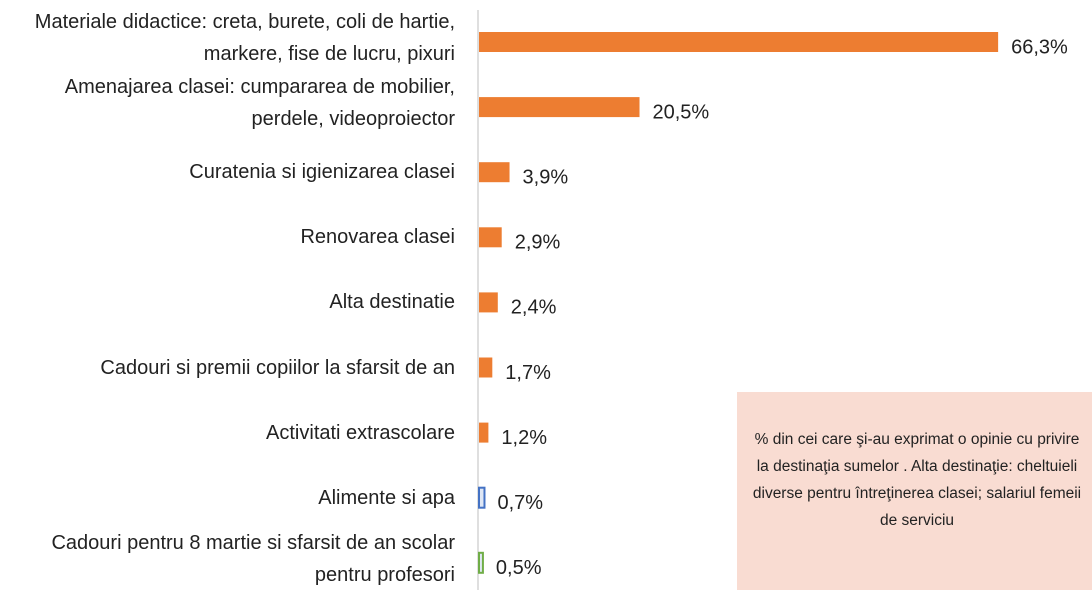 The image size is (1092, 590). What do you see at coordinates (1039, 47) in the screenshot?
I see `value-label: 66,3%` at bounding box center [1039, 47].